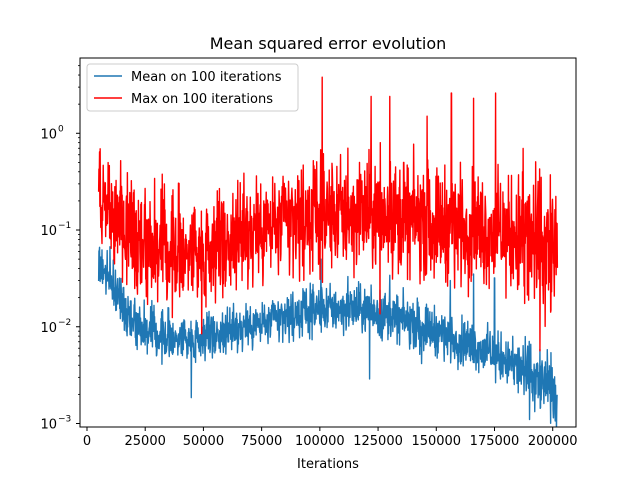 This screenshot has width=640, height=480. I want to click on y-tick-exponent: −1, so click(64, 226).